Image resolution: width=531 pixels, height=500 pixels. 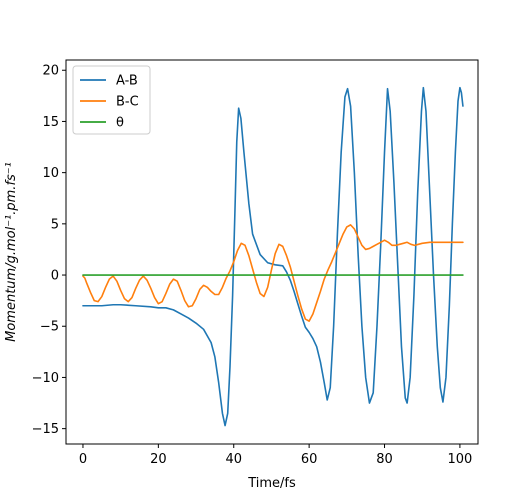 I want to click on y-axis-label: Momentum/g.mol⁻¹.pm.fs⁻¹, so click(x=11, y=252).